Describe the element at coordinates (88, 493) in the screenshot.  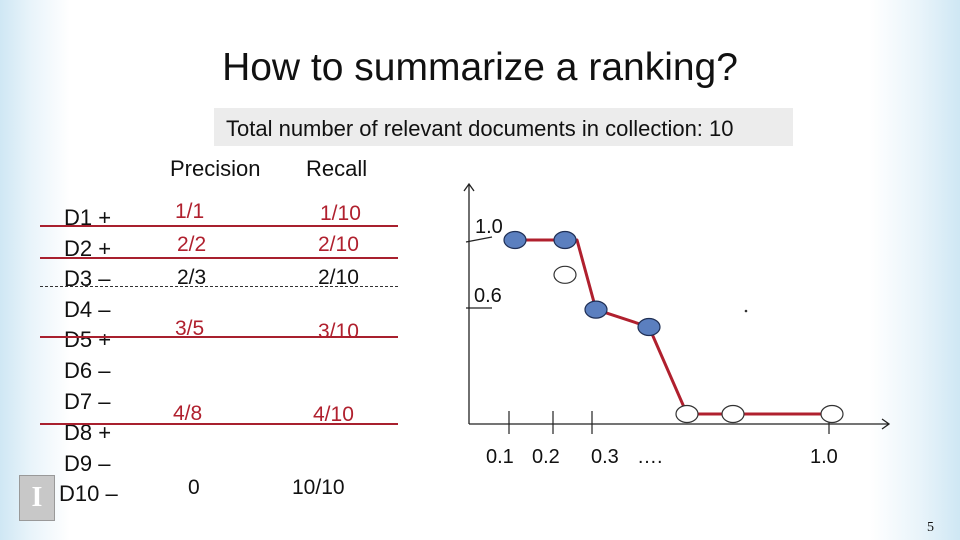
I see `doc-label-10: D10 –` at that location.